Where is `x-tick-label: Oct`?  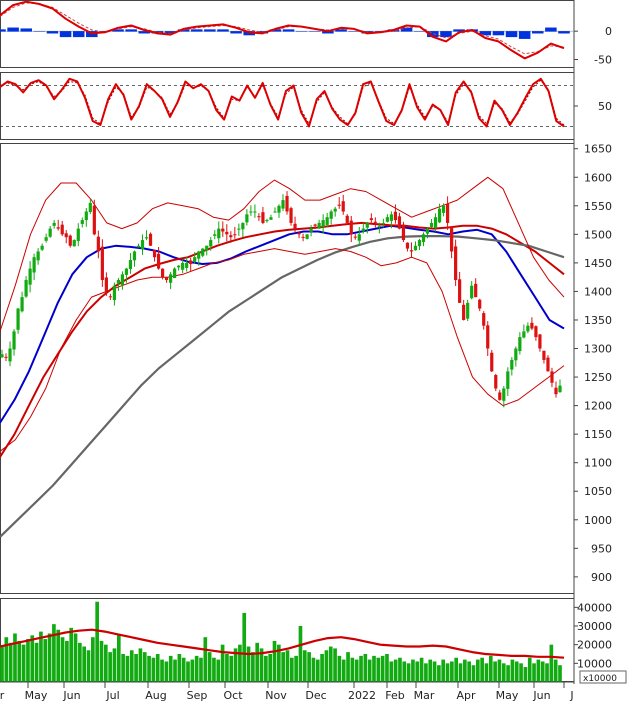 x-tick-label: Oct is located at coordinates (233, 695).